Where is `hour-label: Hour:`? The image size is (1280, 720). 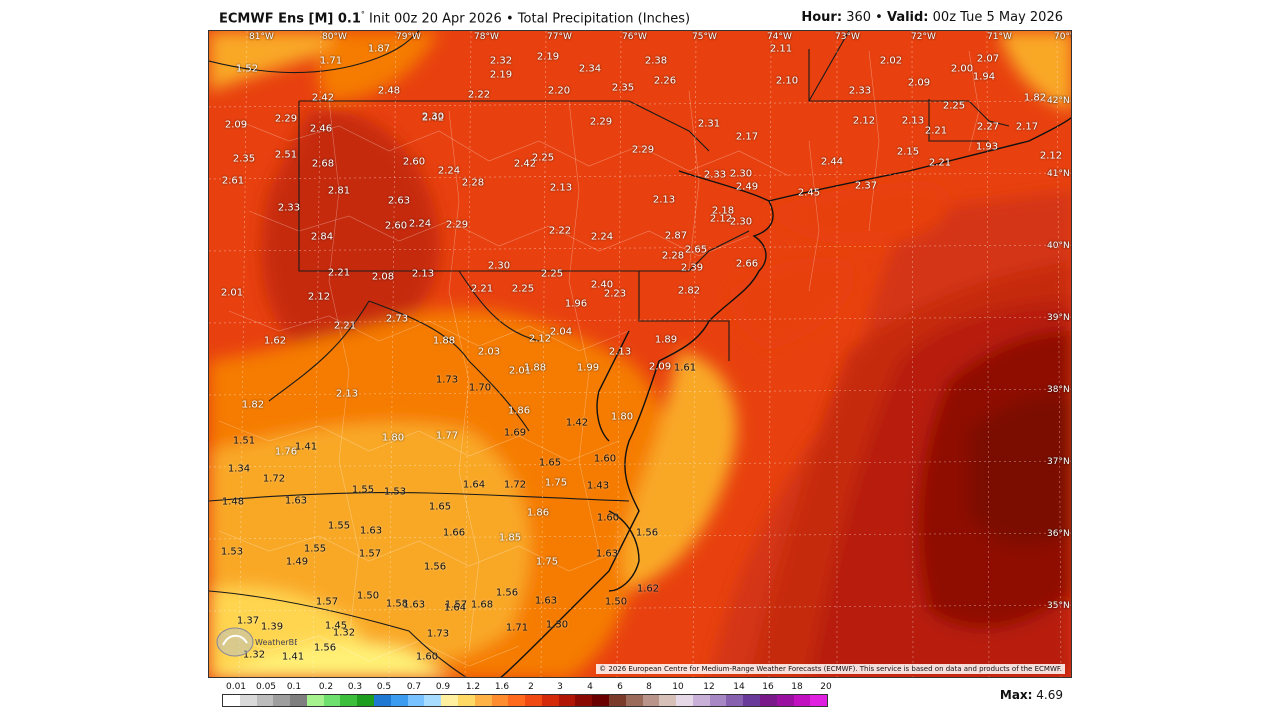
hour-label: Hour: is located at coordinates (822, 17).